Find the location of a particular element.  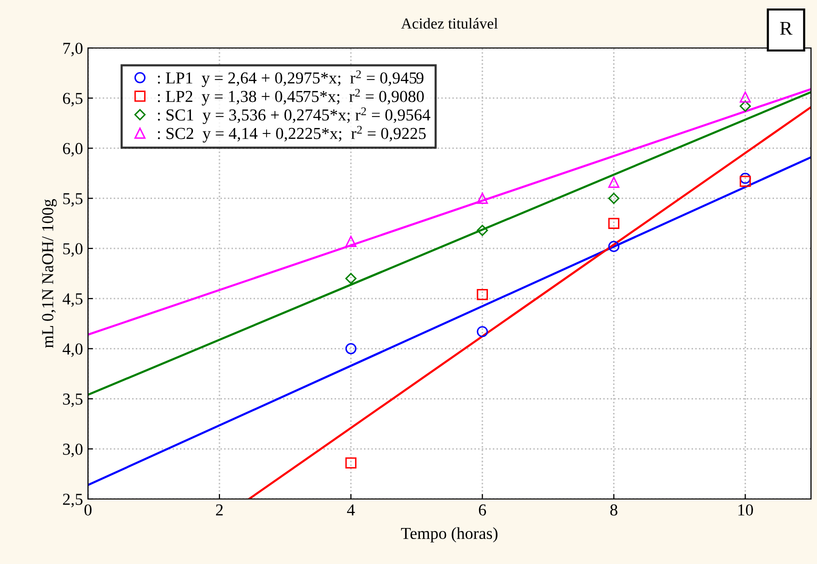

x-tick-label: 6 is located at coordinates (482, 510).